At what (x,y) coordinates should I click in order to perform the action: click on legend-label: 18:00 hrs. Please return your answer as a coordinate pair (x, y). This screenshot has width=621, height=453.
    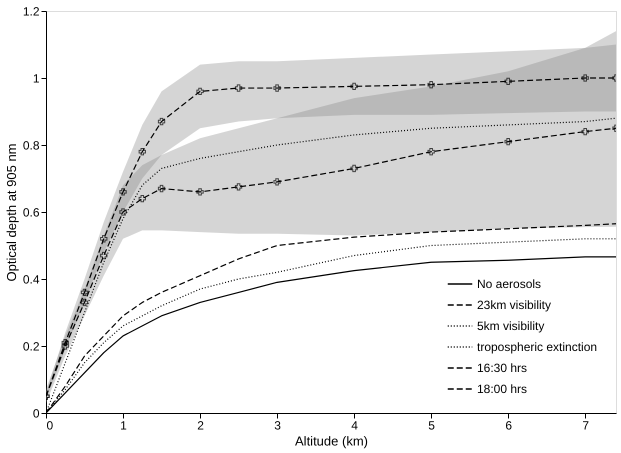
    Looking at the image, I should click on (502, 389).